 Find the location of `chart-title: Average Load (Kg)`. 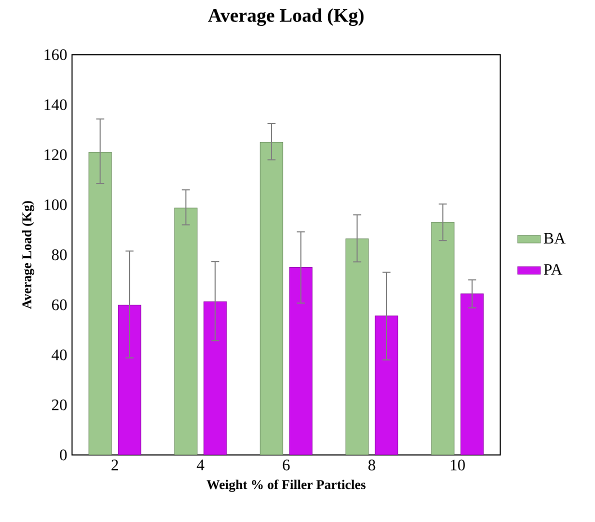

chart-title: Average Load (Kg) is located at coordinates (286, 17).